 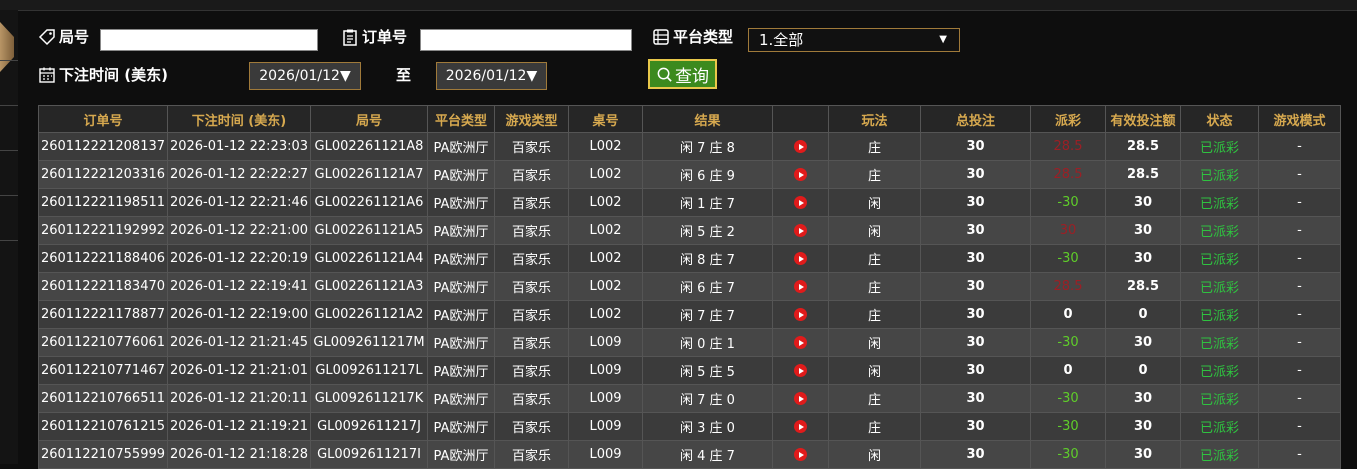 What do you see at coordinates (369, 454) in the screenshot?
I see `round-id: GL0092611217I` at bounding box center [369, 454].